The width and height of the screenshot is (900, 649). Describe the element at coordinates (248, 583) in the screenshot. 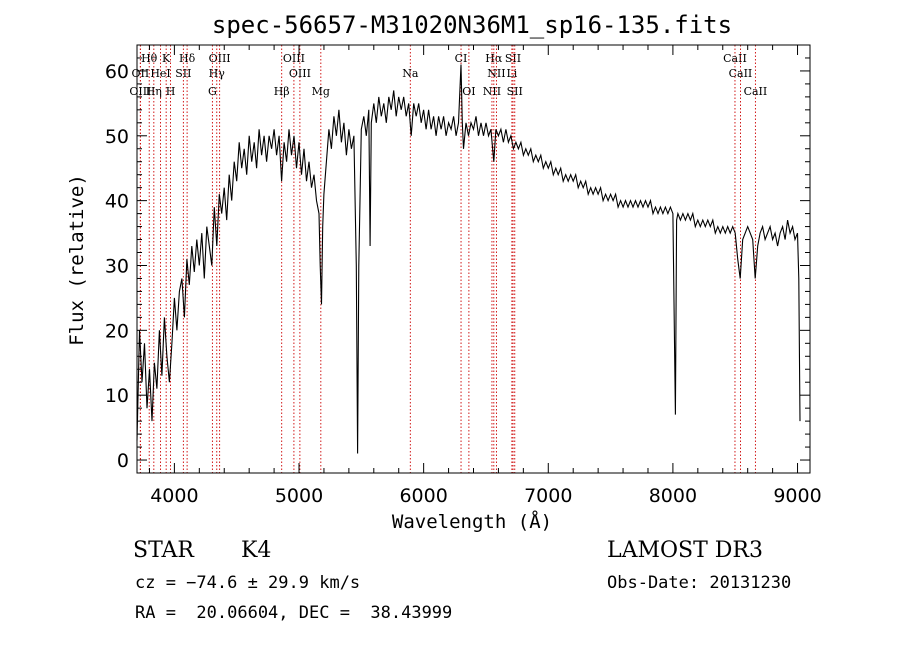

I see `redshift-value: cz = −74.6 ± 29.9 km/s` at that location.